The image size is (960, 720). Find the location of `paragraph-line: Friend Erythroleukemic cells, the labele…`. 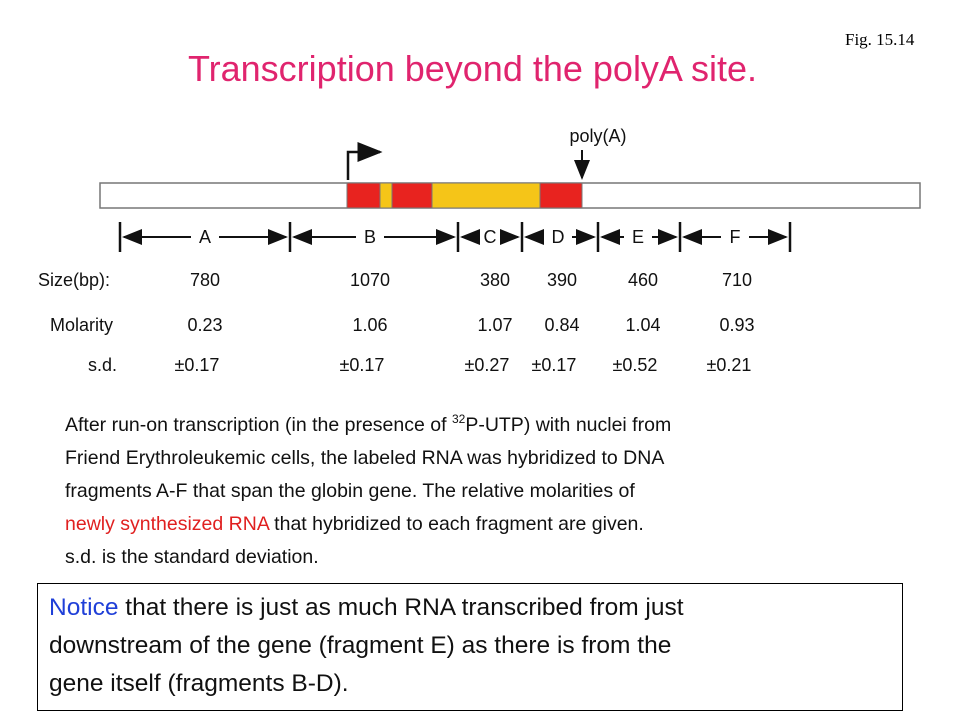

paragraph-line: Friend Erythroleukemic cells, the labele… is located at coordinates (365, 458).